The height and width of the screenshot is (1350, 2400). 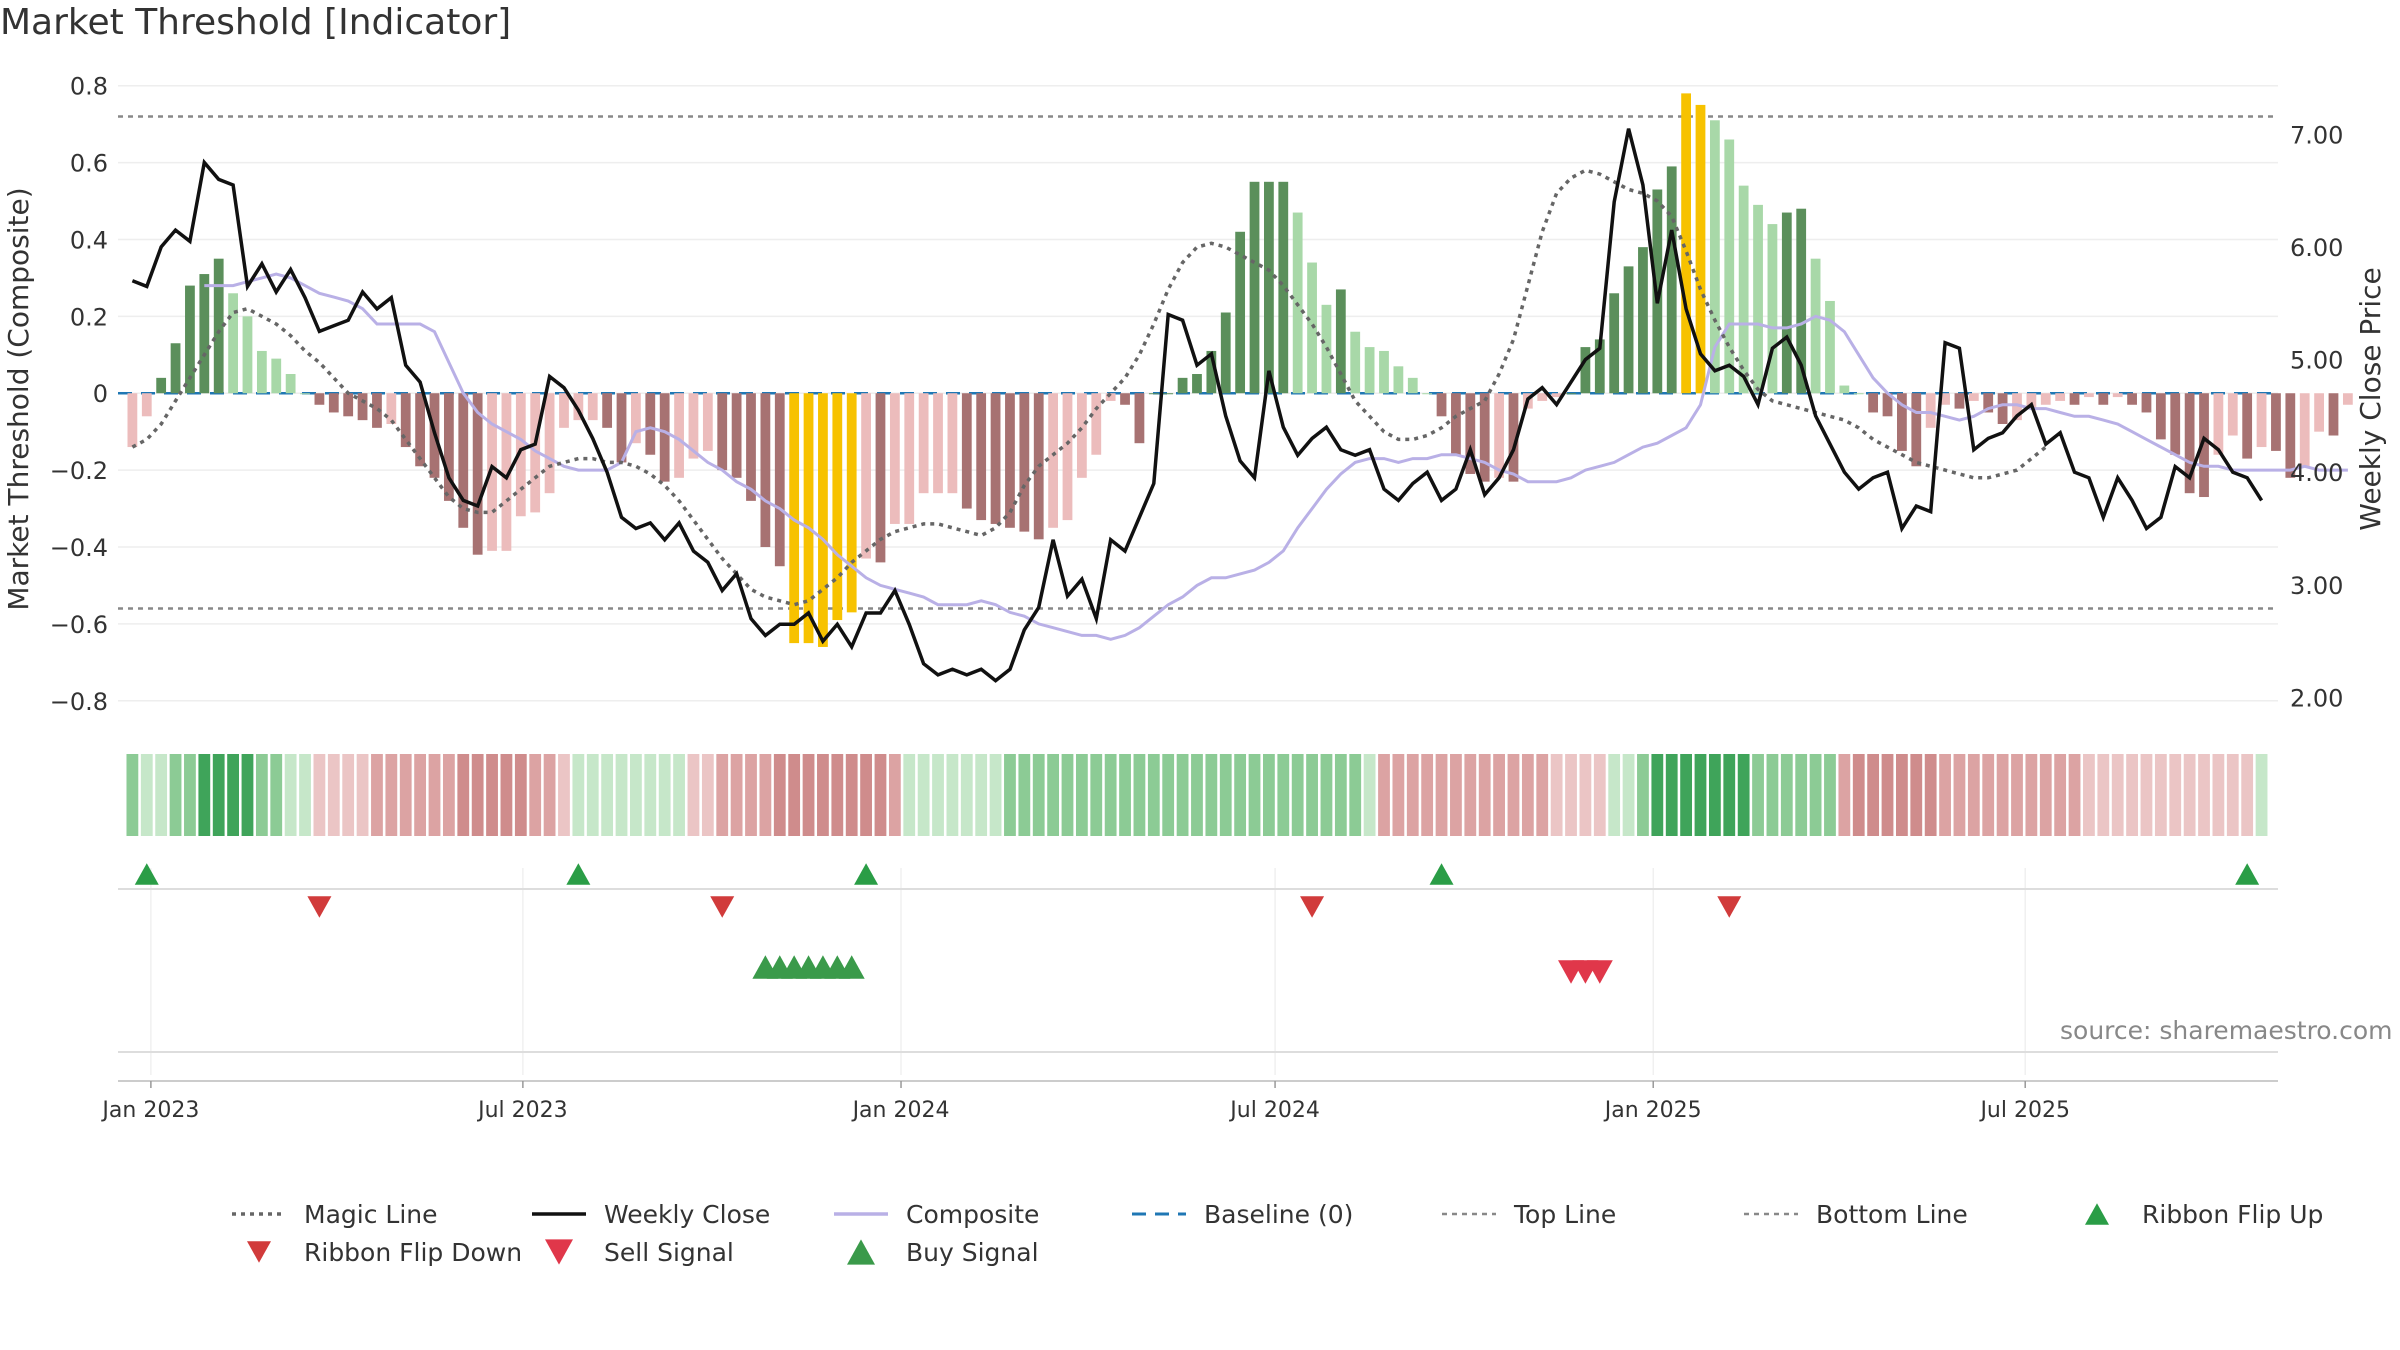 I want to click on y2-axis-label: Weekly Close Price, so click(x=2370, y=398).